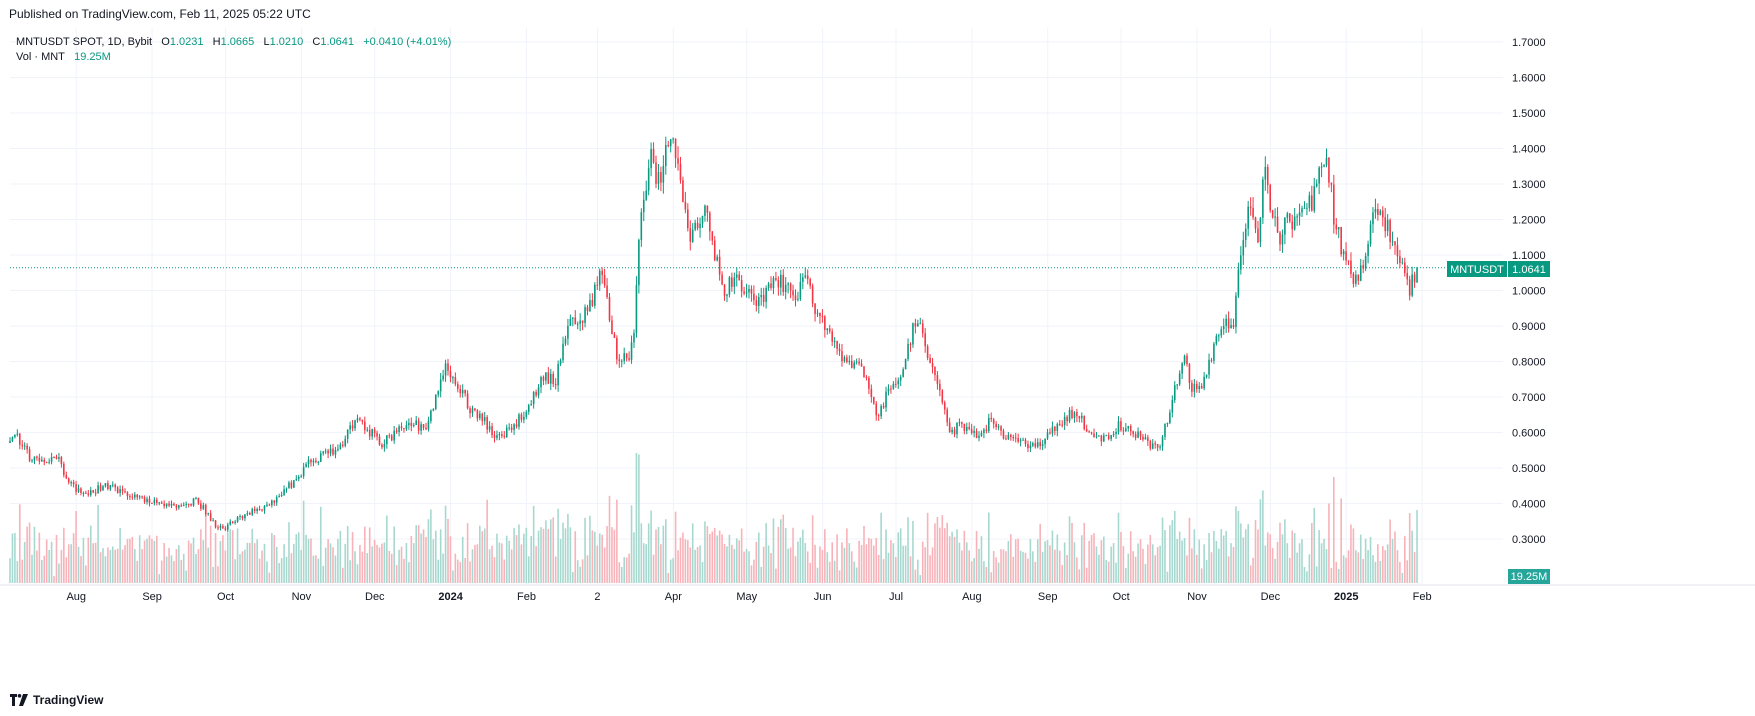 This screenshot has height=716, width=1755. Describe the element at coordinates (237, 42) in the screenshot. I see `high-value: 1.0665` at that location.